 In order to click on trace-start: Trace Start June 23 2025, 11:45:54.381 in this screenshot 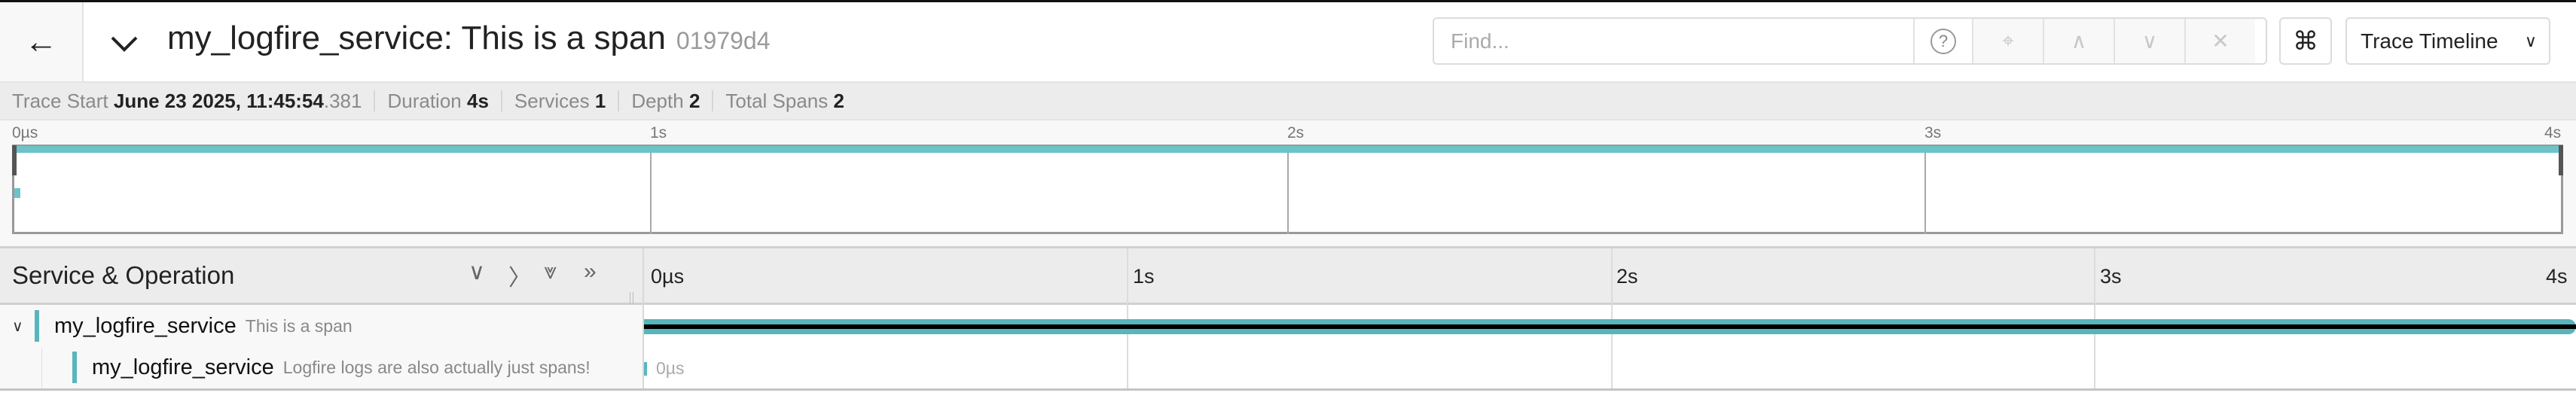, I will do `click(187, 102)`.